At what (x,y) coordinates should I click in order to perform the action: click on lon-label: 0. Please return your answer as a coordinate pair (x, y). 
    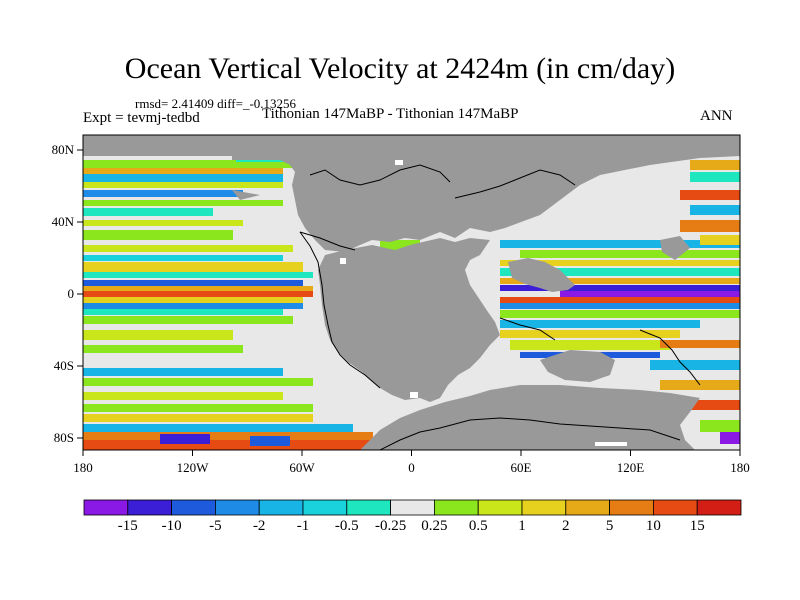
    Looking at the image, I should click on (411, 467).